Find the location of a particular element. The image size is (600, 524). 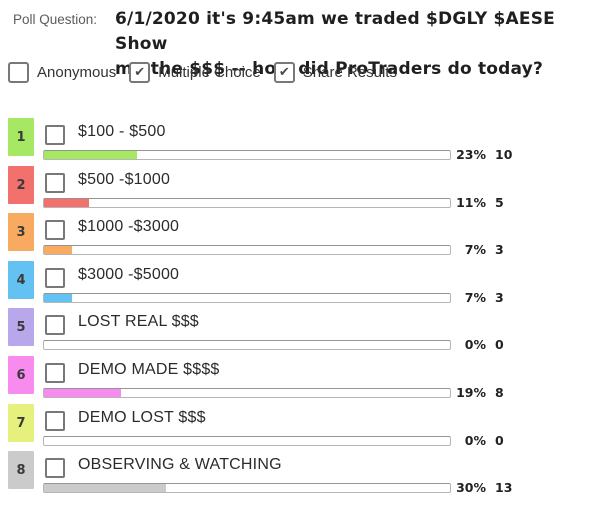

setting-label: Share Results is located at coordinates (349, 72).